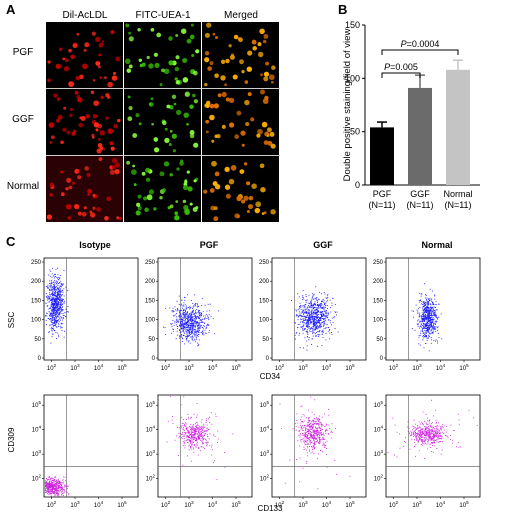  I want to click on bar-ggf, so click(420, 136).